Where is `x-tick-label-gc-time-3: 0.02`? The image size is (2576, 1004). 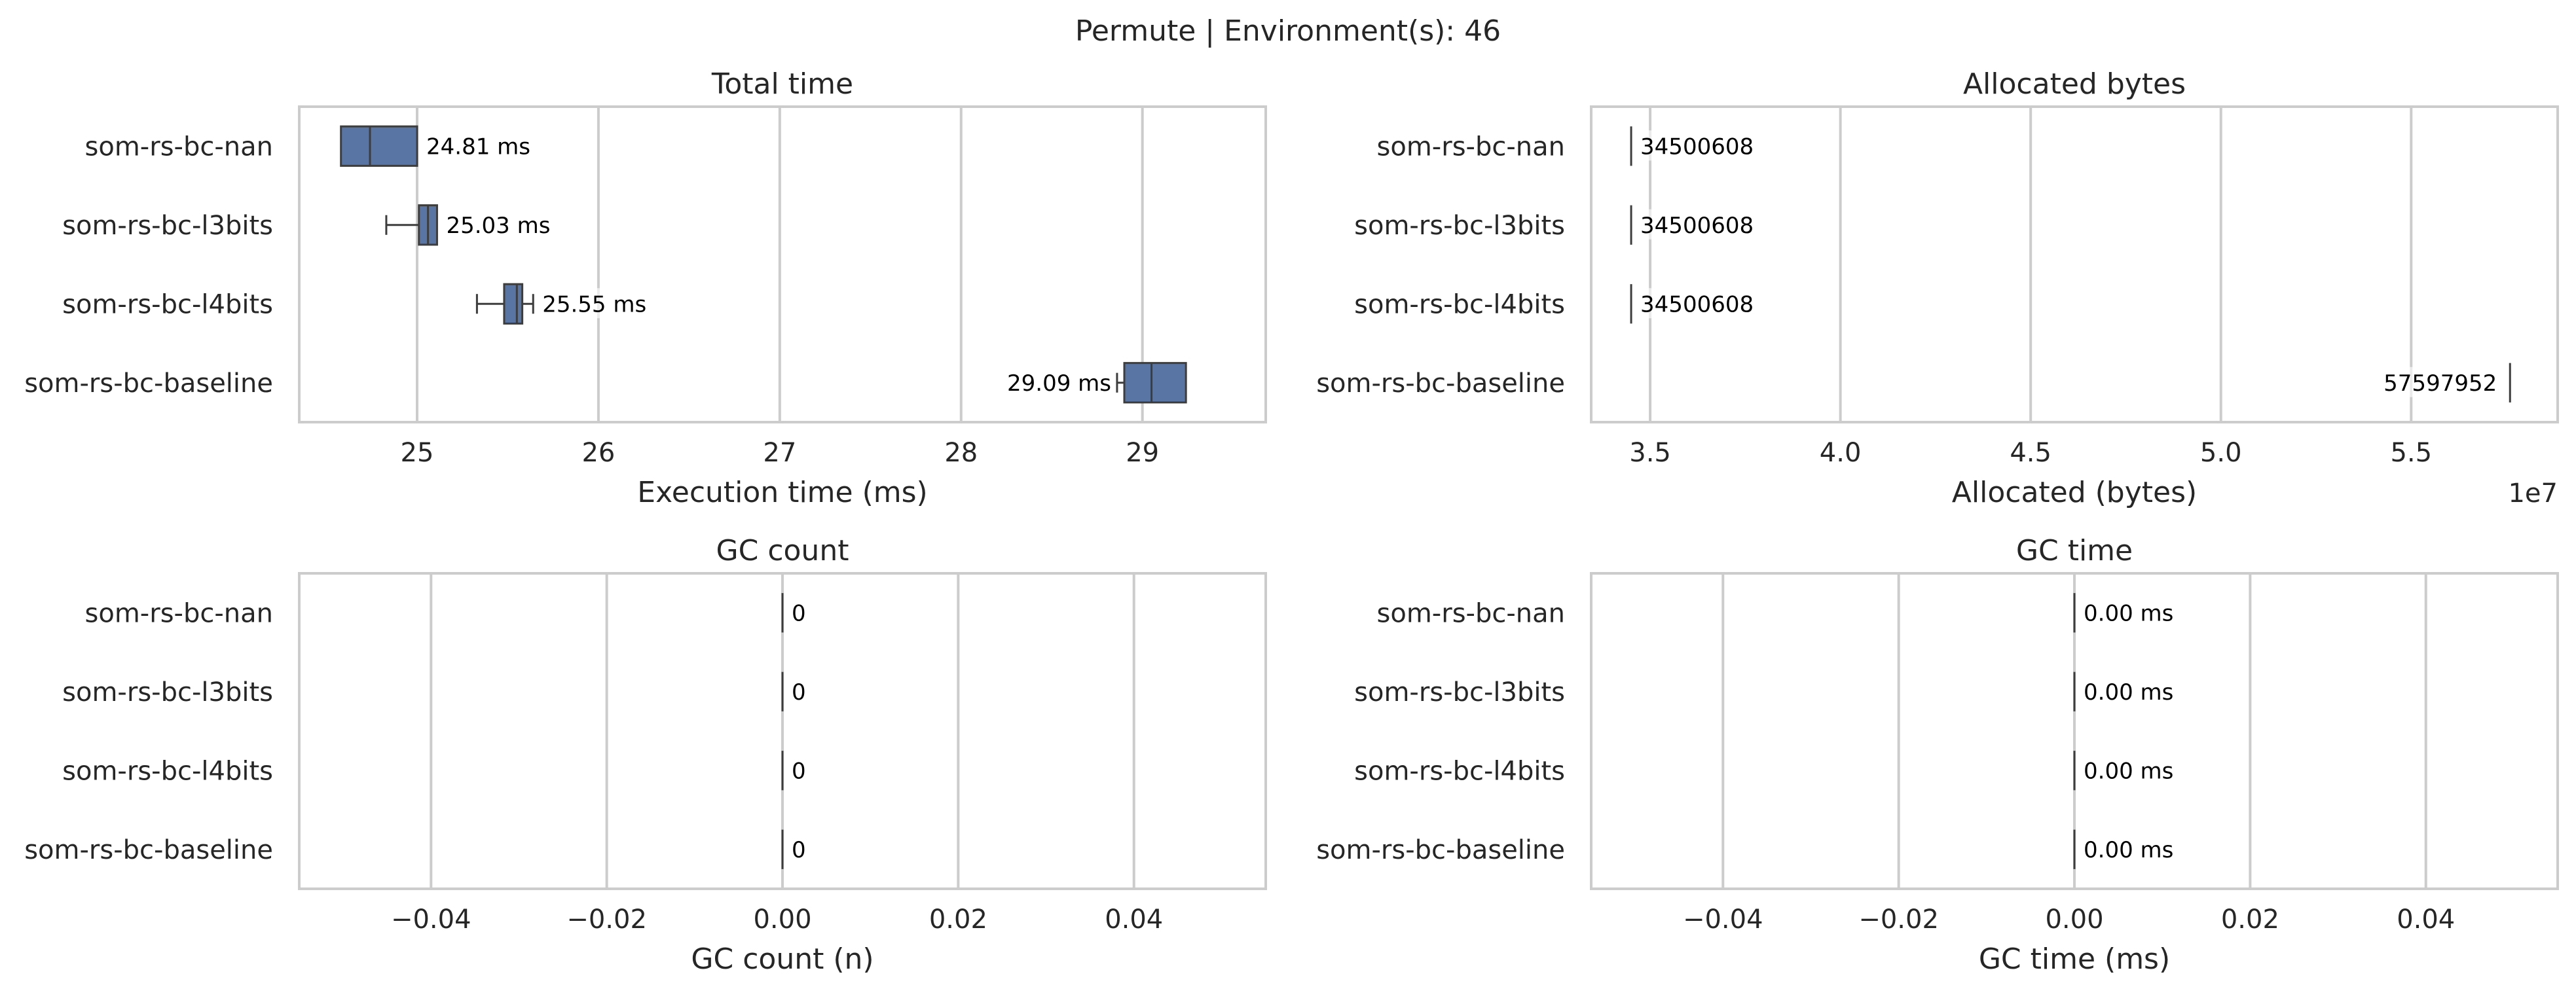
x-tick-label-gc-time-3: 0.02 is located at coordinates (2250, 920).